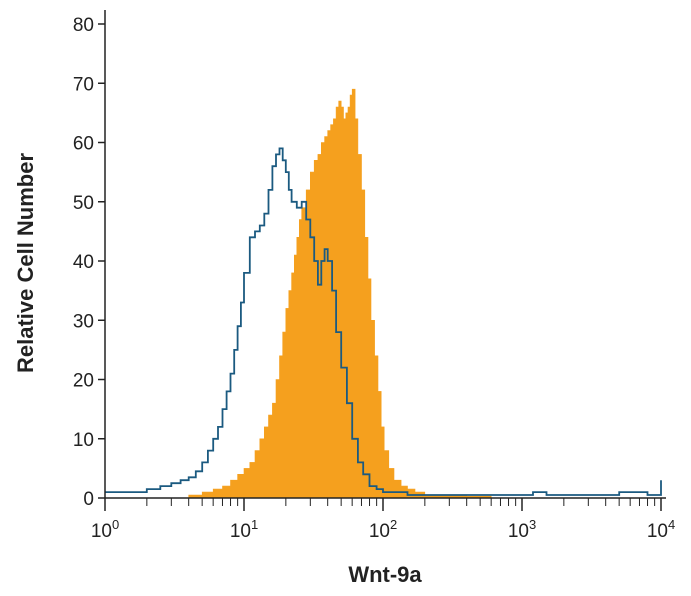 Image resolution: width=691 pixels, height=596 pixels. What do you see at coordinates (83, 321) in the screenshot?
I see `y-tick-label: 30` at bounding box center [83, 321].